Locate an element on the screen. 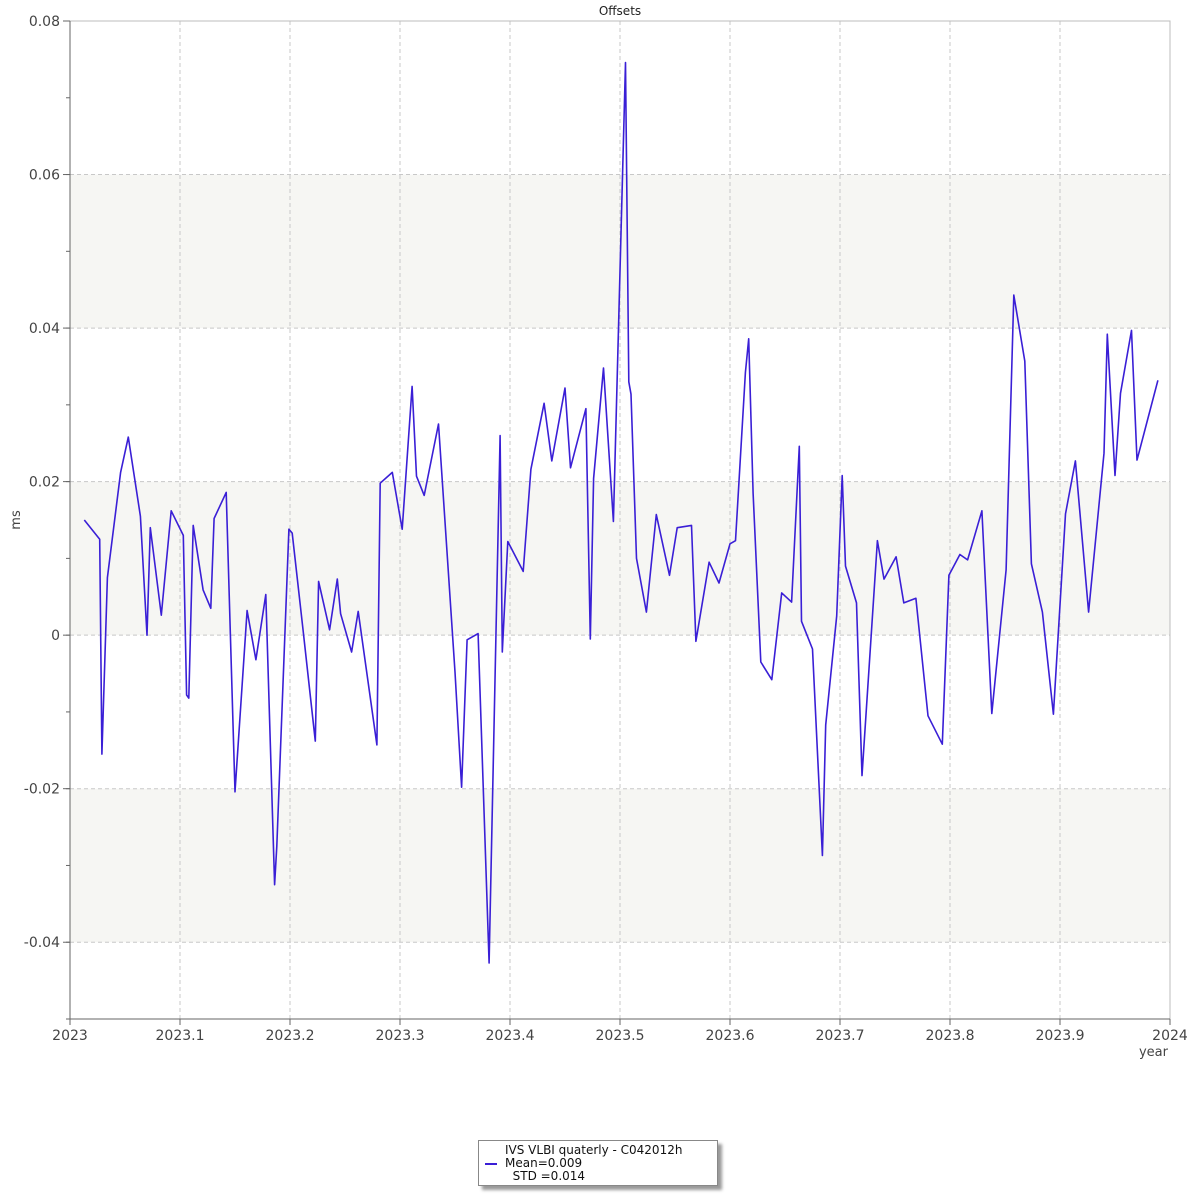 The image size is (1200, 1200). y-tick-label: 0 is located at coordinates (55, 636).